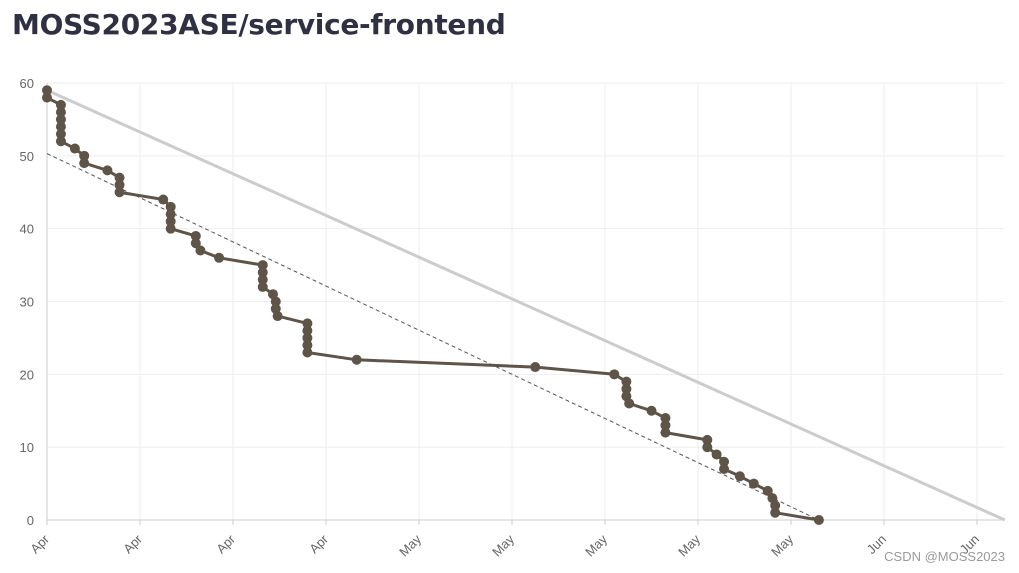 This screenshot has height=573, width=1019. What do you see at coordinates (30, 520) in the screenshot?
I see `y-tick-label: 0` at bounding box center [30, 520].